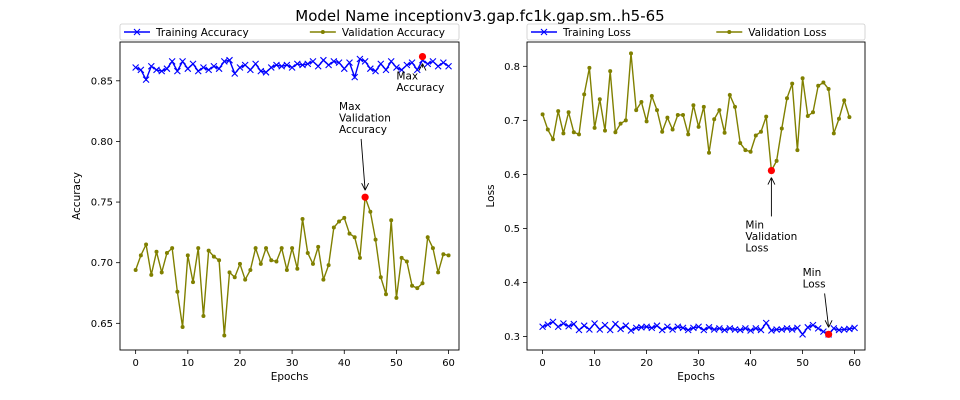 The height and width of the screenshot is (400, 960). Describe the element at coordinates (512, 175) in the screenshot. I see `y-tick-label: 0.6` at that location.